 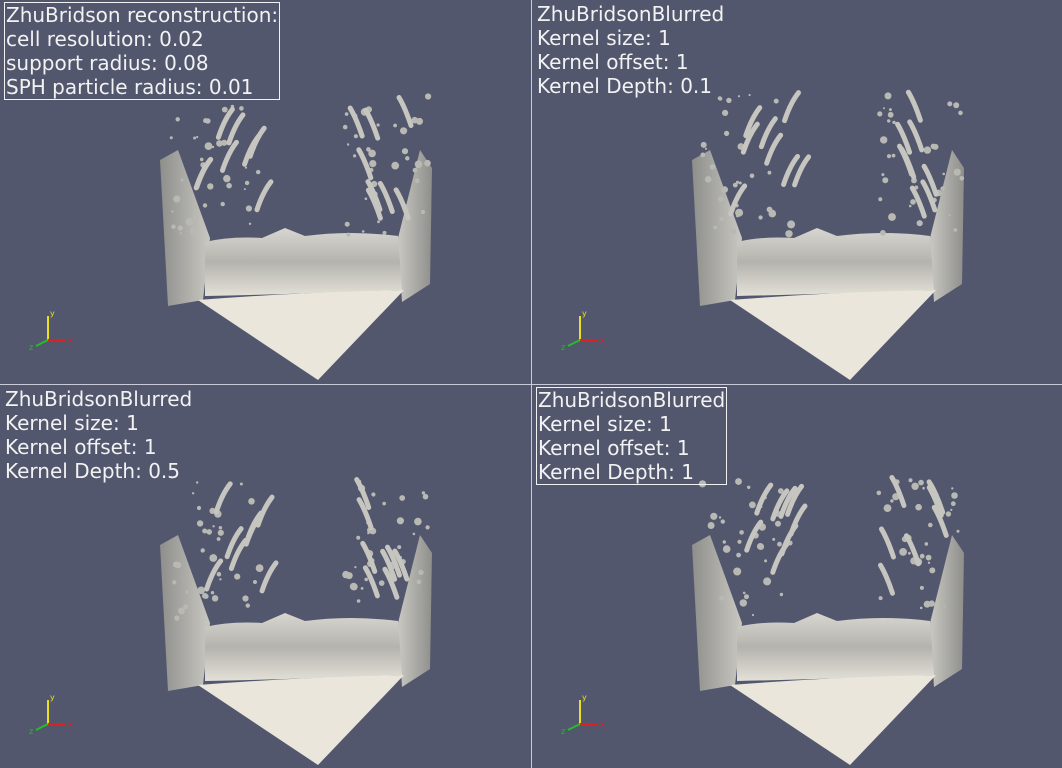 I want to click on horizontal-divider, so click(x=531, y=384).